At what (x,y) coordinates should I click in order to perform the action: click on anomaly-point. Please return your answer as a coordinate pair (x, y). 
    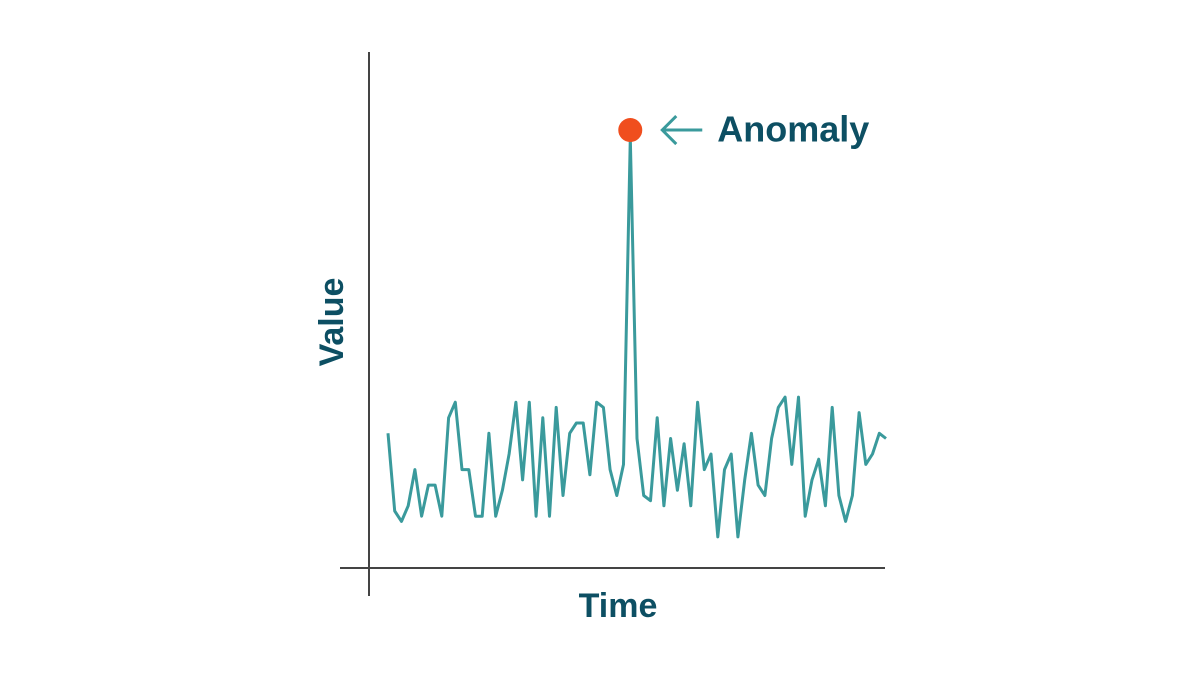
    Looking at the image, I should click on (630, 130).